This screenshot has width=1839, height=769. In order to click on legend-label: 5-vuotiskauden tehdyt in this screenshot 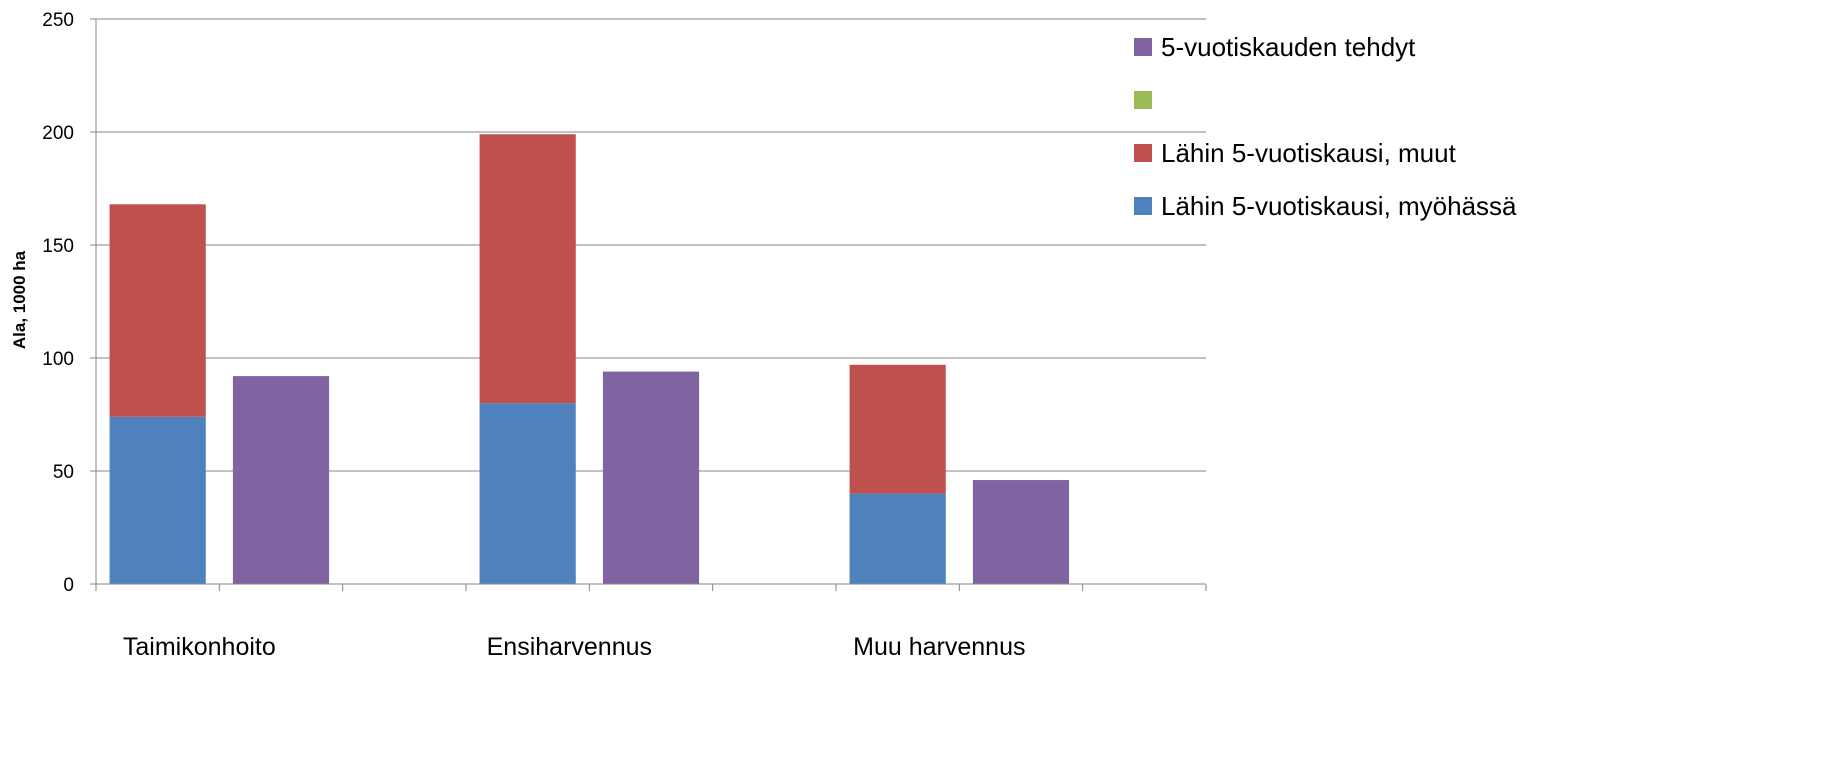, I will do `click(1288, 47)`.